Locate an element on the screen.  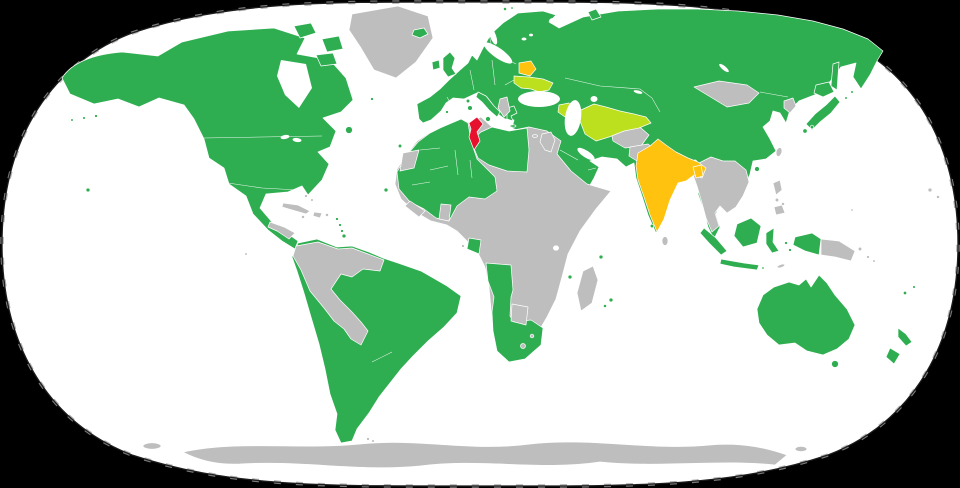
islands-aleutian is located at coordinates (96, 116).